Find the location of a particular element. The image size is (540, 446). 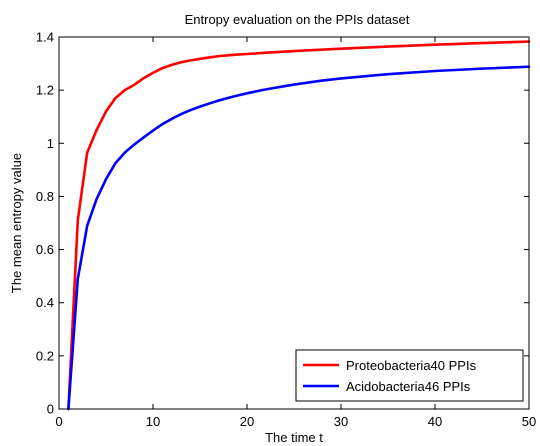

y-tick-label: 0.4 is located at coordinates (45, 302).